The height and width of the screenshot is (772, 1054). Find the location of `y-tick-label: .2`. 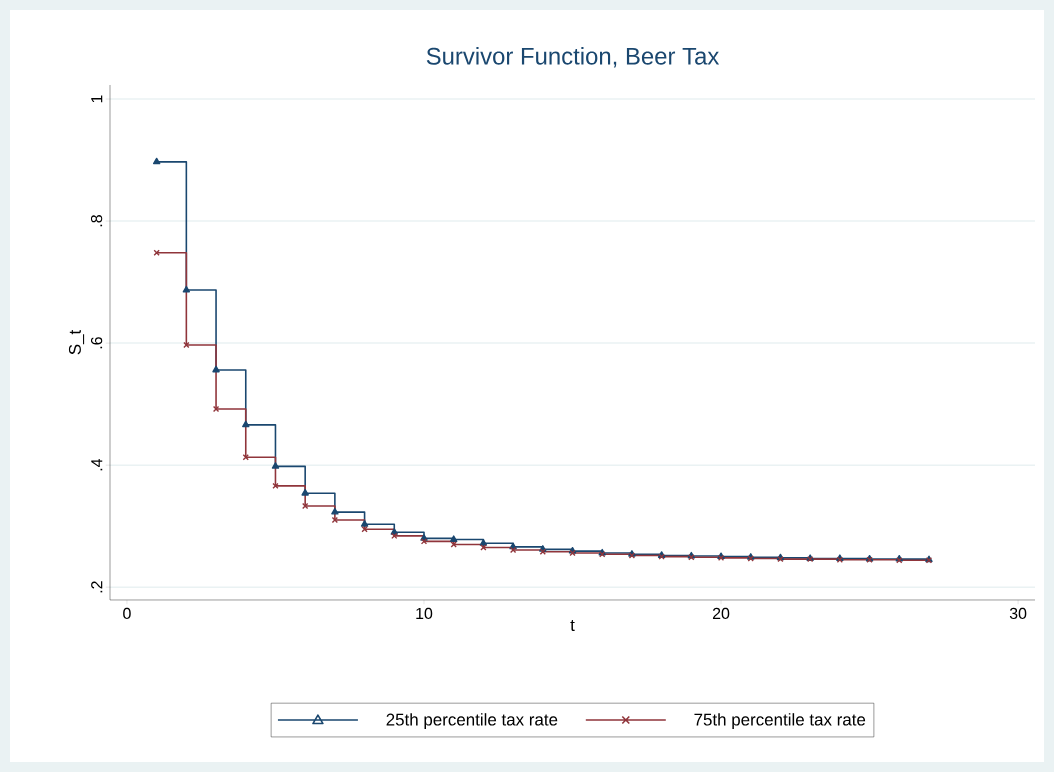

y-tick-label: .2 is located at coordinates (97, 587).